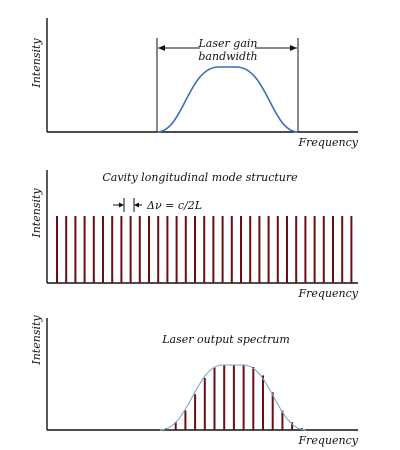  Describe the element at coordinates (228, 43) in the screenshot. I see `gain-annotation-line1: Laser gain` at that location.